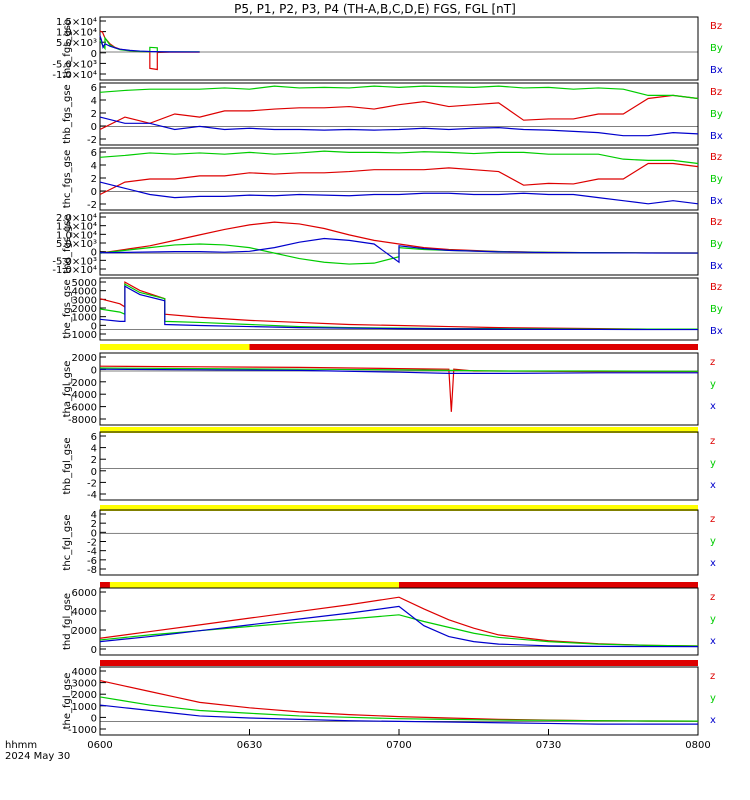 The width and height of the screenshot is (750, 800). What do you see at coordinates (67, 466) in the screenshot?
I see `y-axis-label: thb_fgl_gse` at bounding box center [67, 466].